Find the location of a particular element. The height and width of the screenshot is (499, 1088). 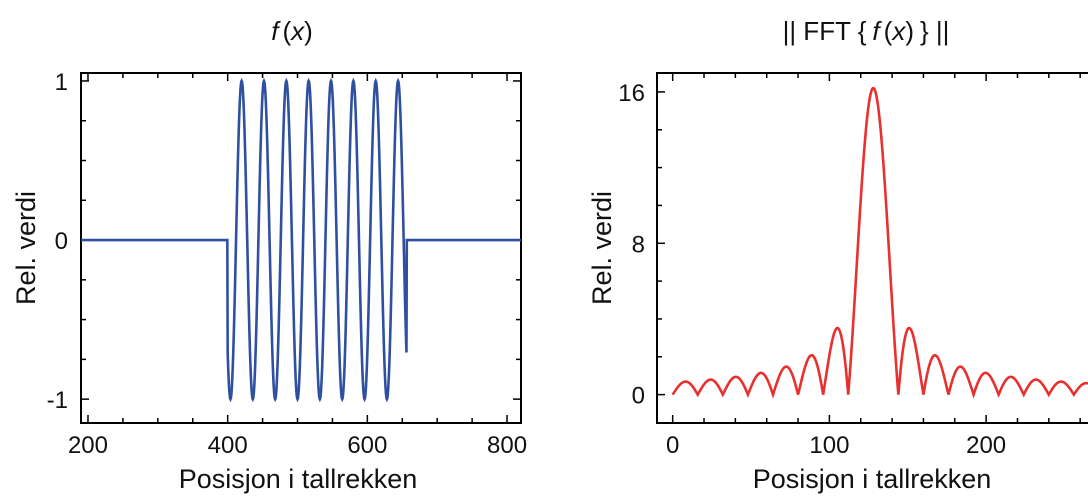

left-x-tick-label: 600 is located at coordinates (367, 445).